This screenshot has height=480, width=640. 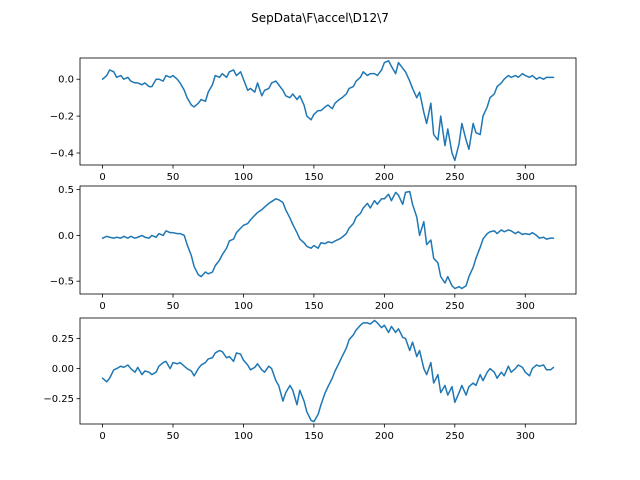 What do you see at coordinates (58, 399) in the screenshot?
I see `y-tick-label: −0.25` at bounding box center [58, 399].